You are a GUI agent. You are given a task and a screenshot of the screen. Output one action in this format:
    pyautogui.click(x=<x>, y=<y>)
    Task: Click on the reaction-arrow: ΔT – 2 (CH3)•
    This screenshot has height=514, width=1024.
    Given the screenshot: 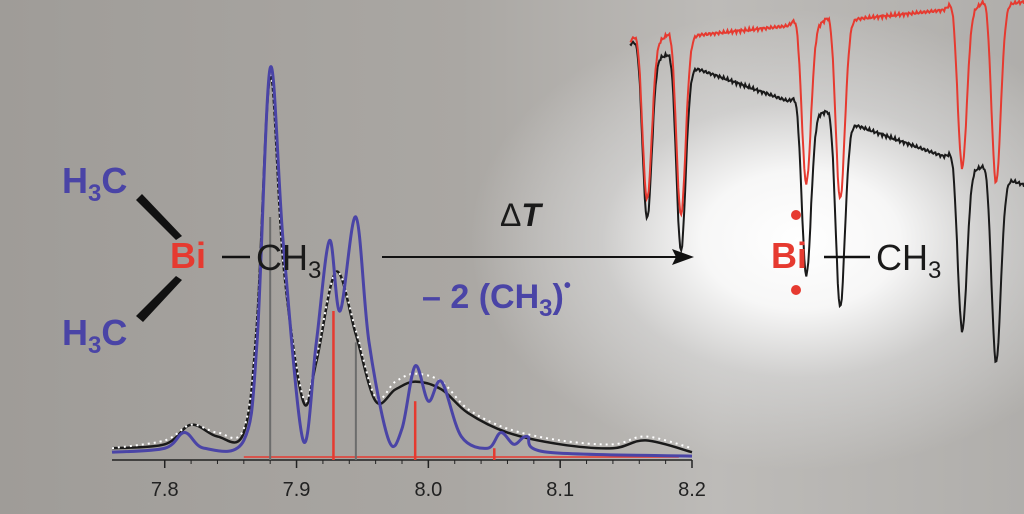 What is the action you would take?
    pyautogui.click(x=538, y=259)
    